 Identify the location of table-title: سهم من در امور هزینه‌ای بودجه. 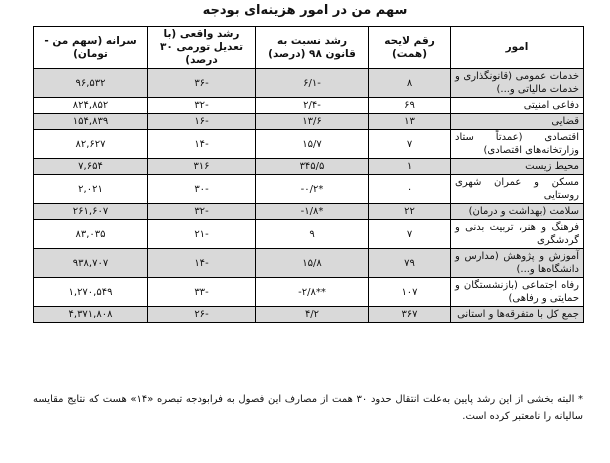
(305, 10).